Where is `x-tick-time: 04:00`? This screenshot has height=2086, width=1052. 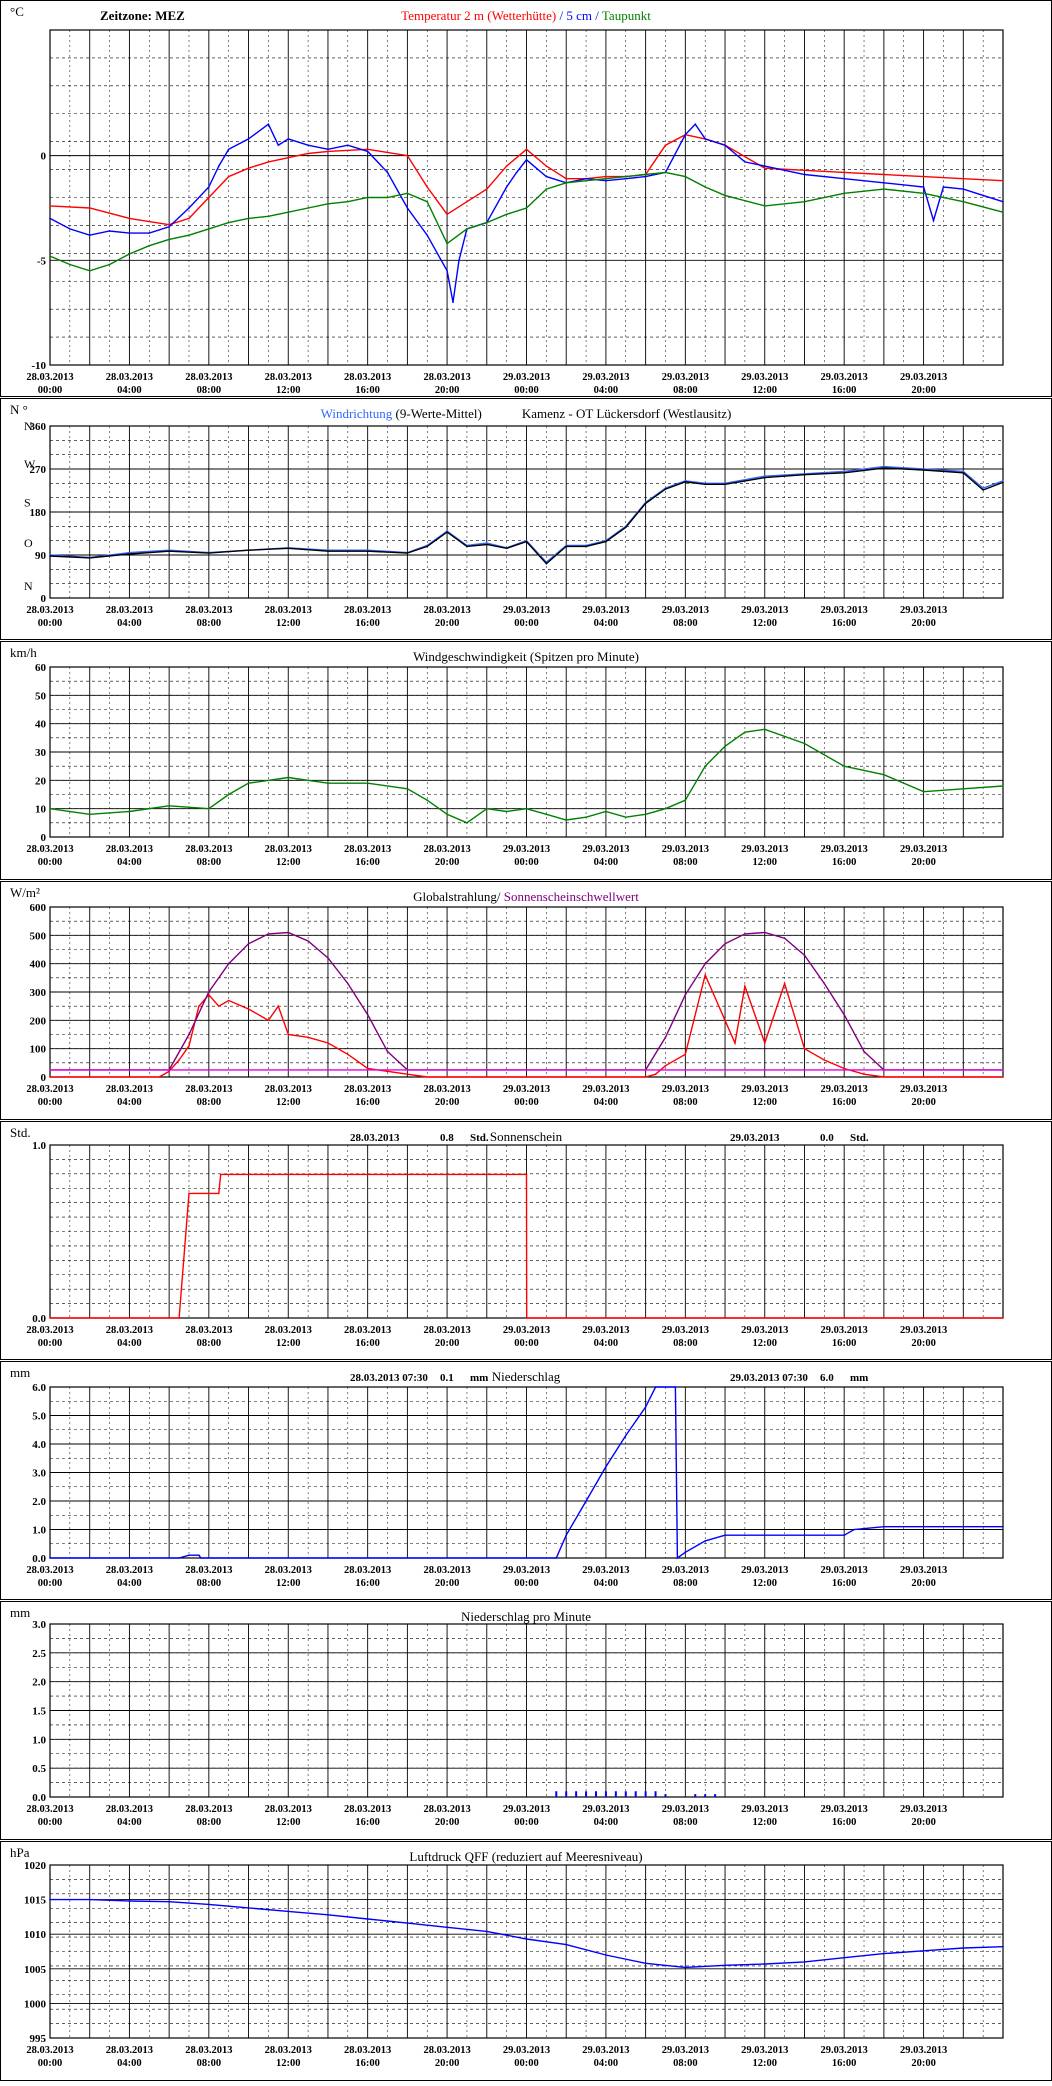
x-tick-time: 04:00 is located at coordinates (606, 623).